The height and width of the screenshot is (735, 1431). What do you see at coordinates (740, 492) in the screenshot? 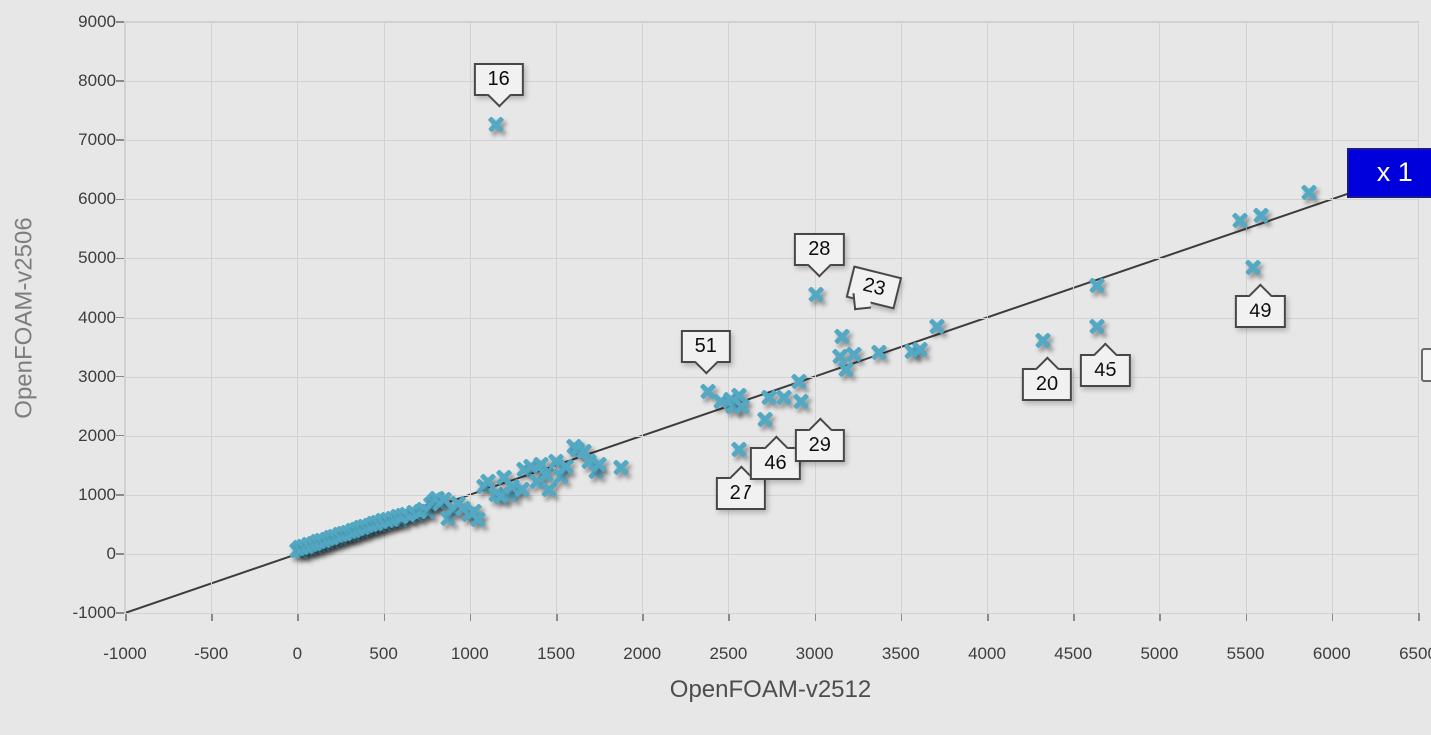
I see `callout-label: 27` at bounding box center [740, 492].